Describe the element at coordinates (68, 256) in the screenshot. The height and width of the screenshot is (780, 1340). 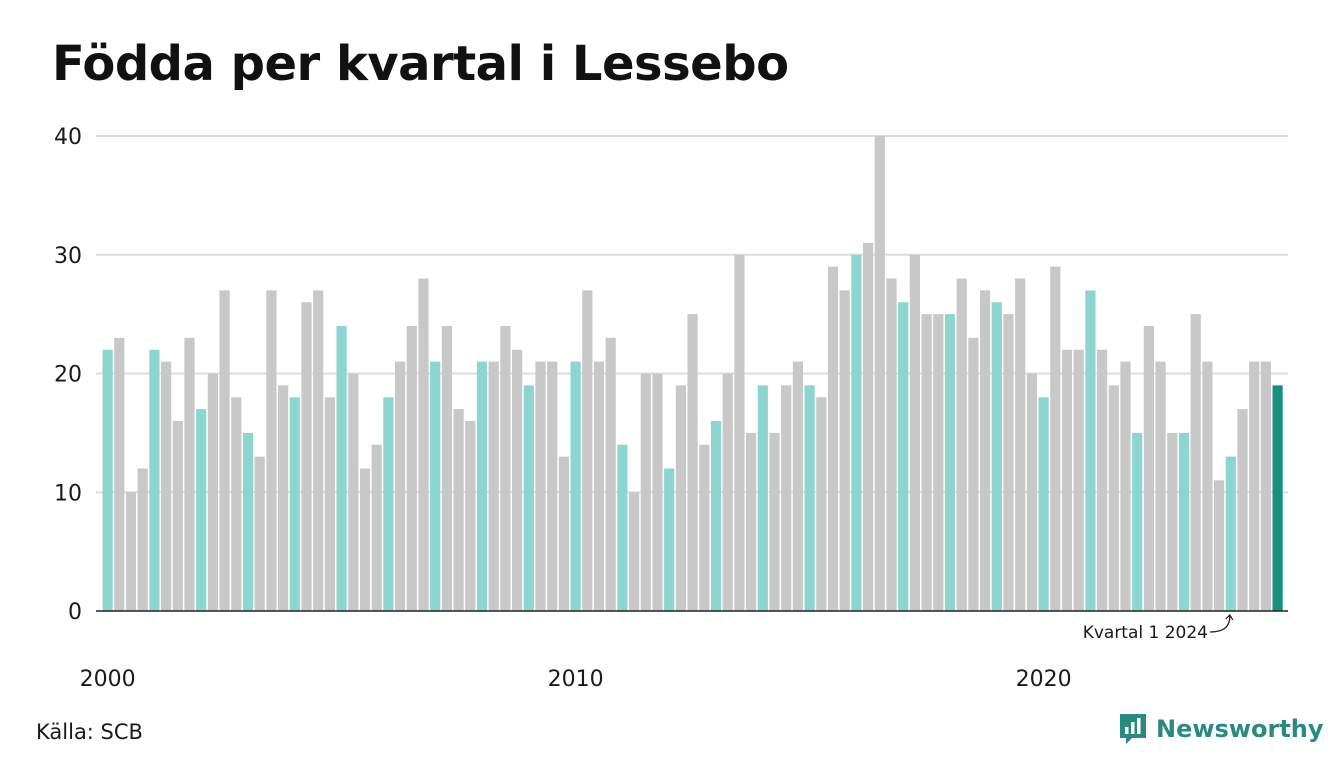
I see `y-tick-label: 30` at that location.